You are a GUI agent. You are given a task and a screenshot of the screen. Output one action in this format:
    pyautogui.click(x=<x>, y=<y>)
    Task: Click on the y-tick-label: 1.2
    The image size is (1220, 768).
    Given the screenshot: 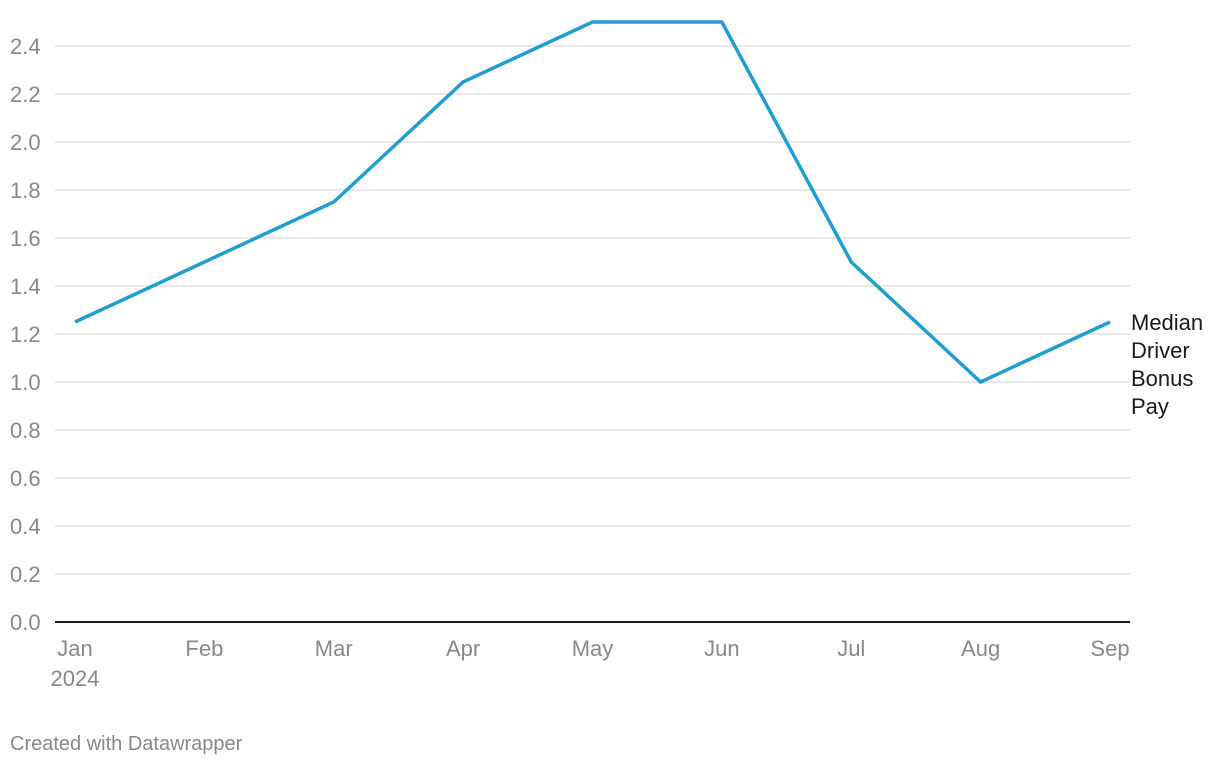 What is the action you would take?
    pyautogui.click(x=25, y=334)
    